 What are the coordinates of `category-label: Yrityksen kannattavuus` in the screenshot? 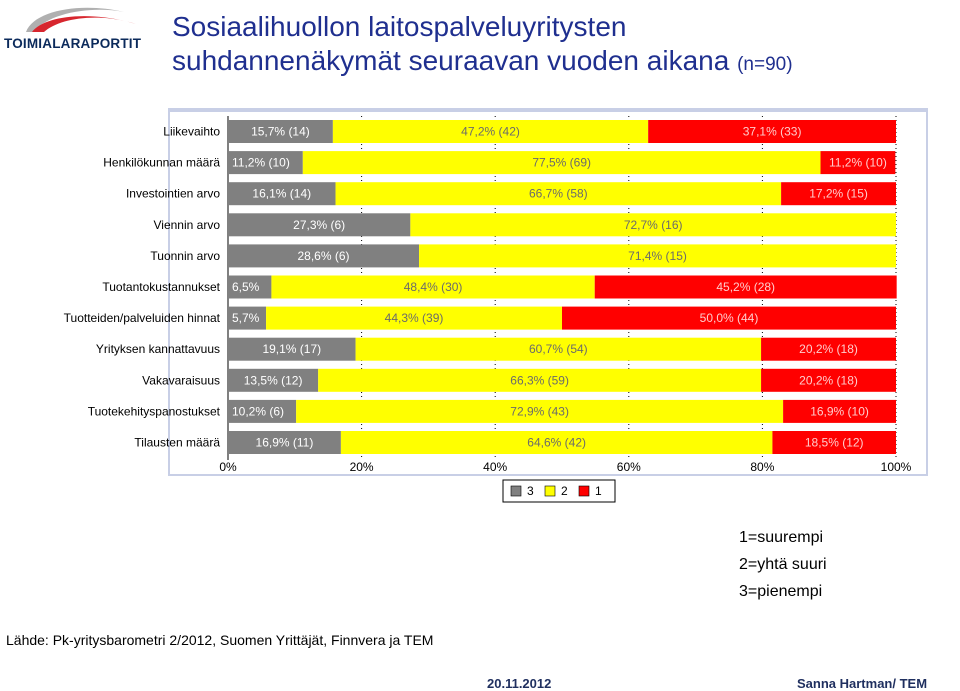 It's located at (158, 349).